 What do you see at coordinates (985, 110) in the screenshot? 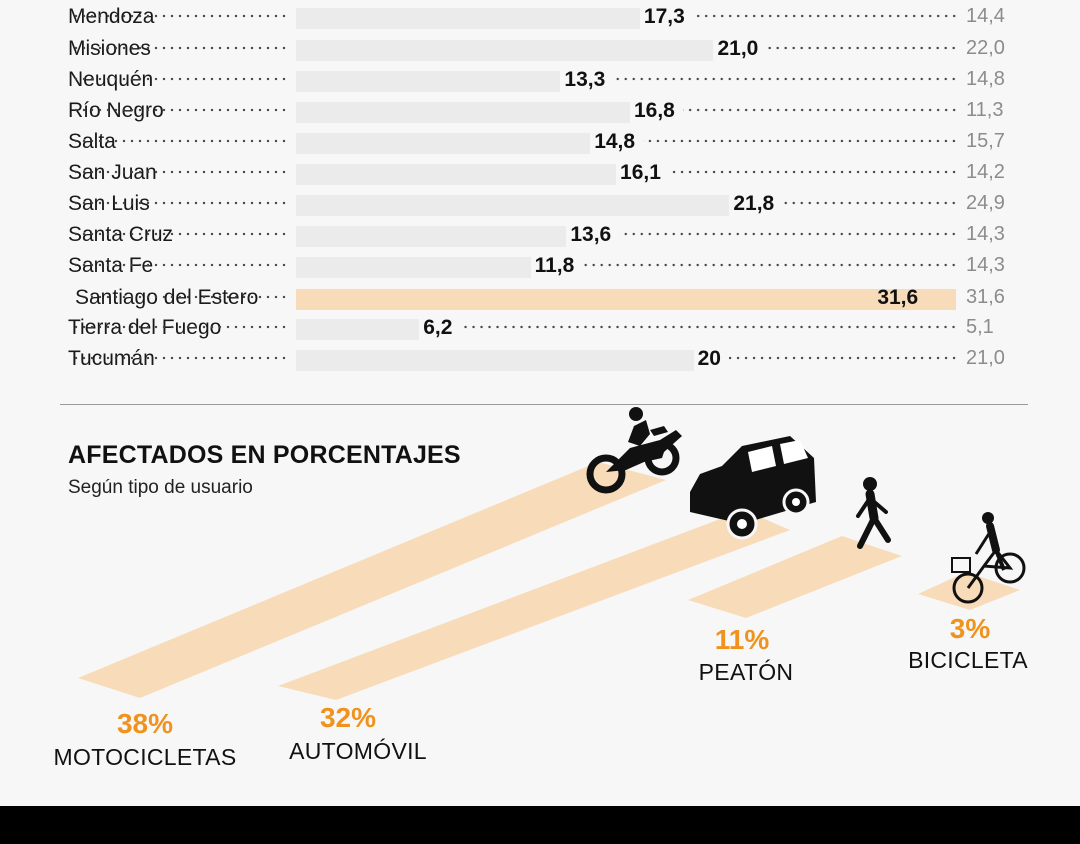
I see `previous-value: 11,3` at bounding box center [985, 110].